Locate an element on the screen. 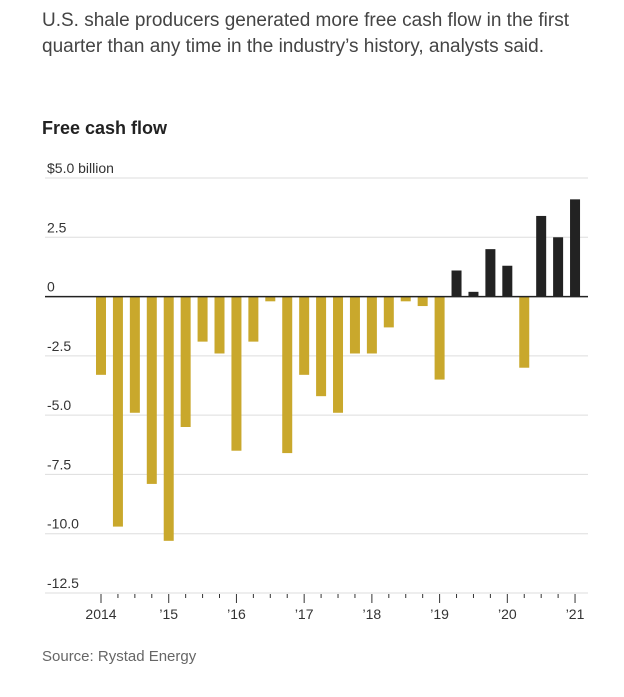  x-axis: 2014 ’15 ’16 ’17 ’18 ’19 ’20 ’21 is located at coordinates (335, 608).